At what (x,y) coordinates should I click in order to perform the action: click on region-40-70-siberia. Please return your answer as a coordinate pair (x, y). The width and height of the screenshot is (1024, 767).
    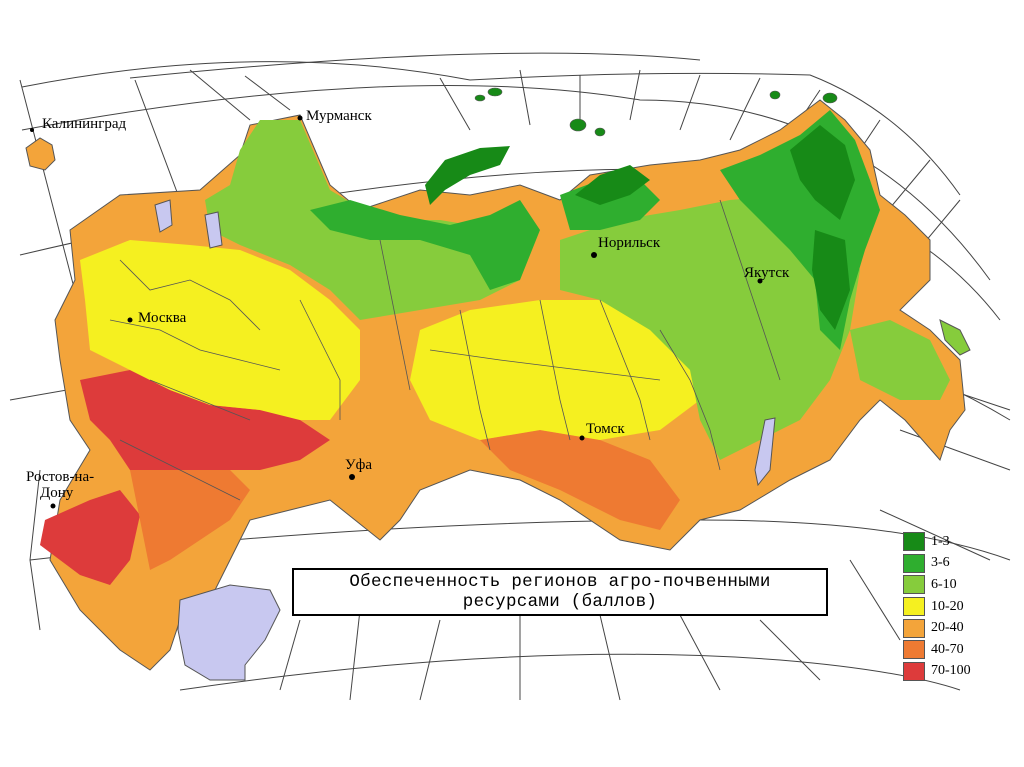
    Looking at the image, I should click on (580, 480).